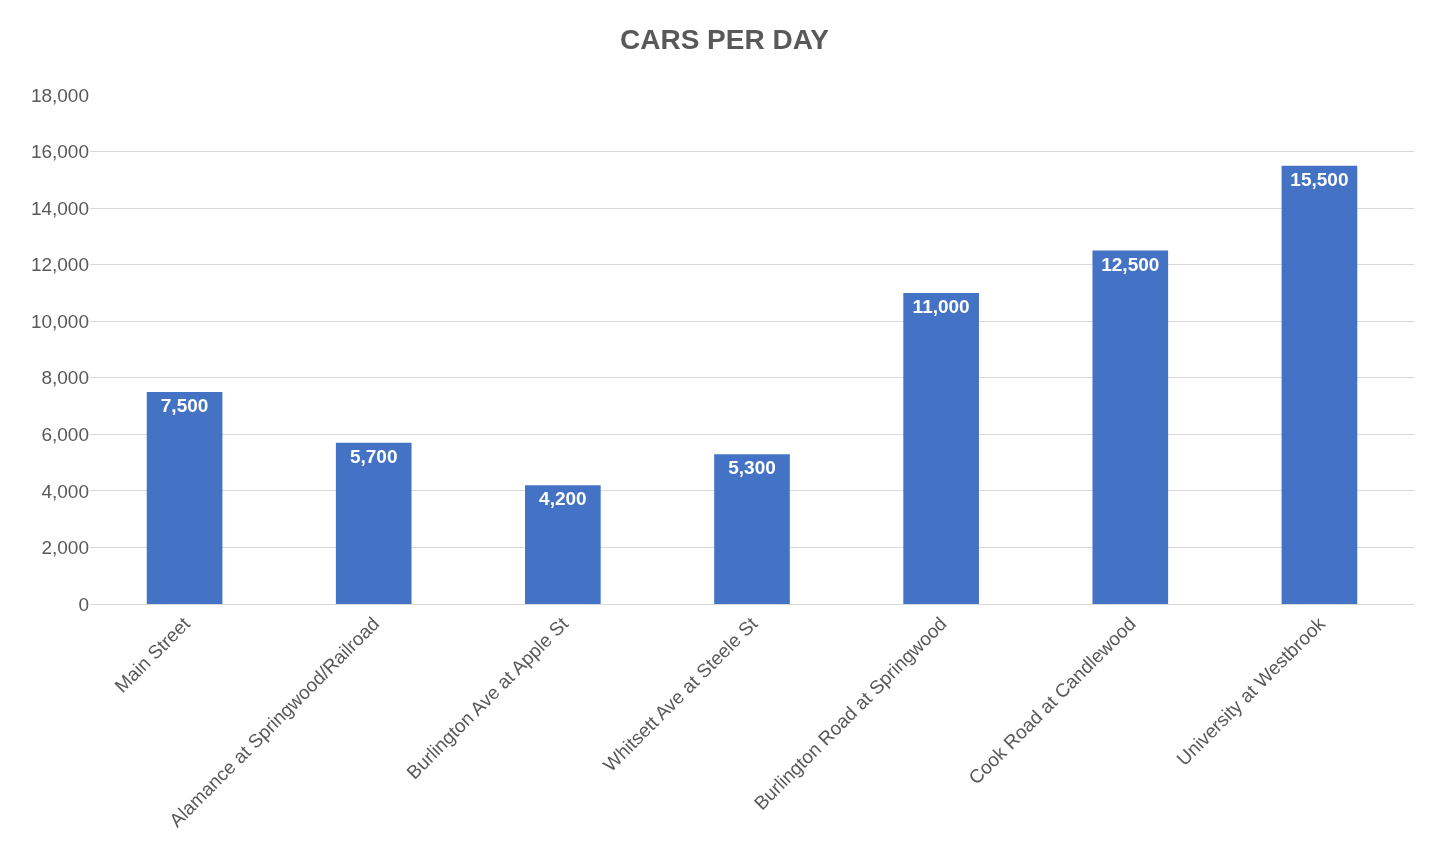 This screenshot has width=1449, height=843. I want to click on y-tick-label: 8,000, so click(65, 378).